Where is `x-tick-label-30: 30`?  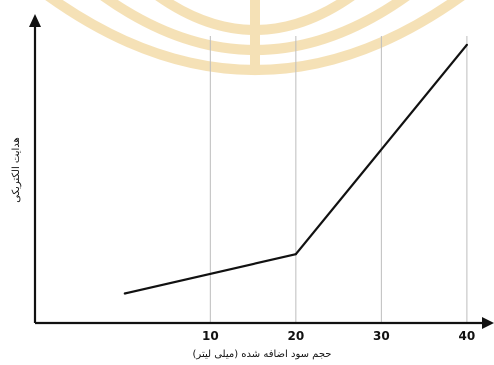
x-tick-label-30: 30 is located at coordinates (381, 336).